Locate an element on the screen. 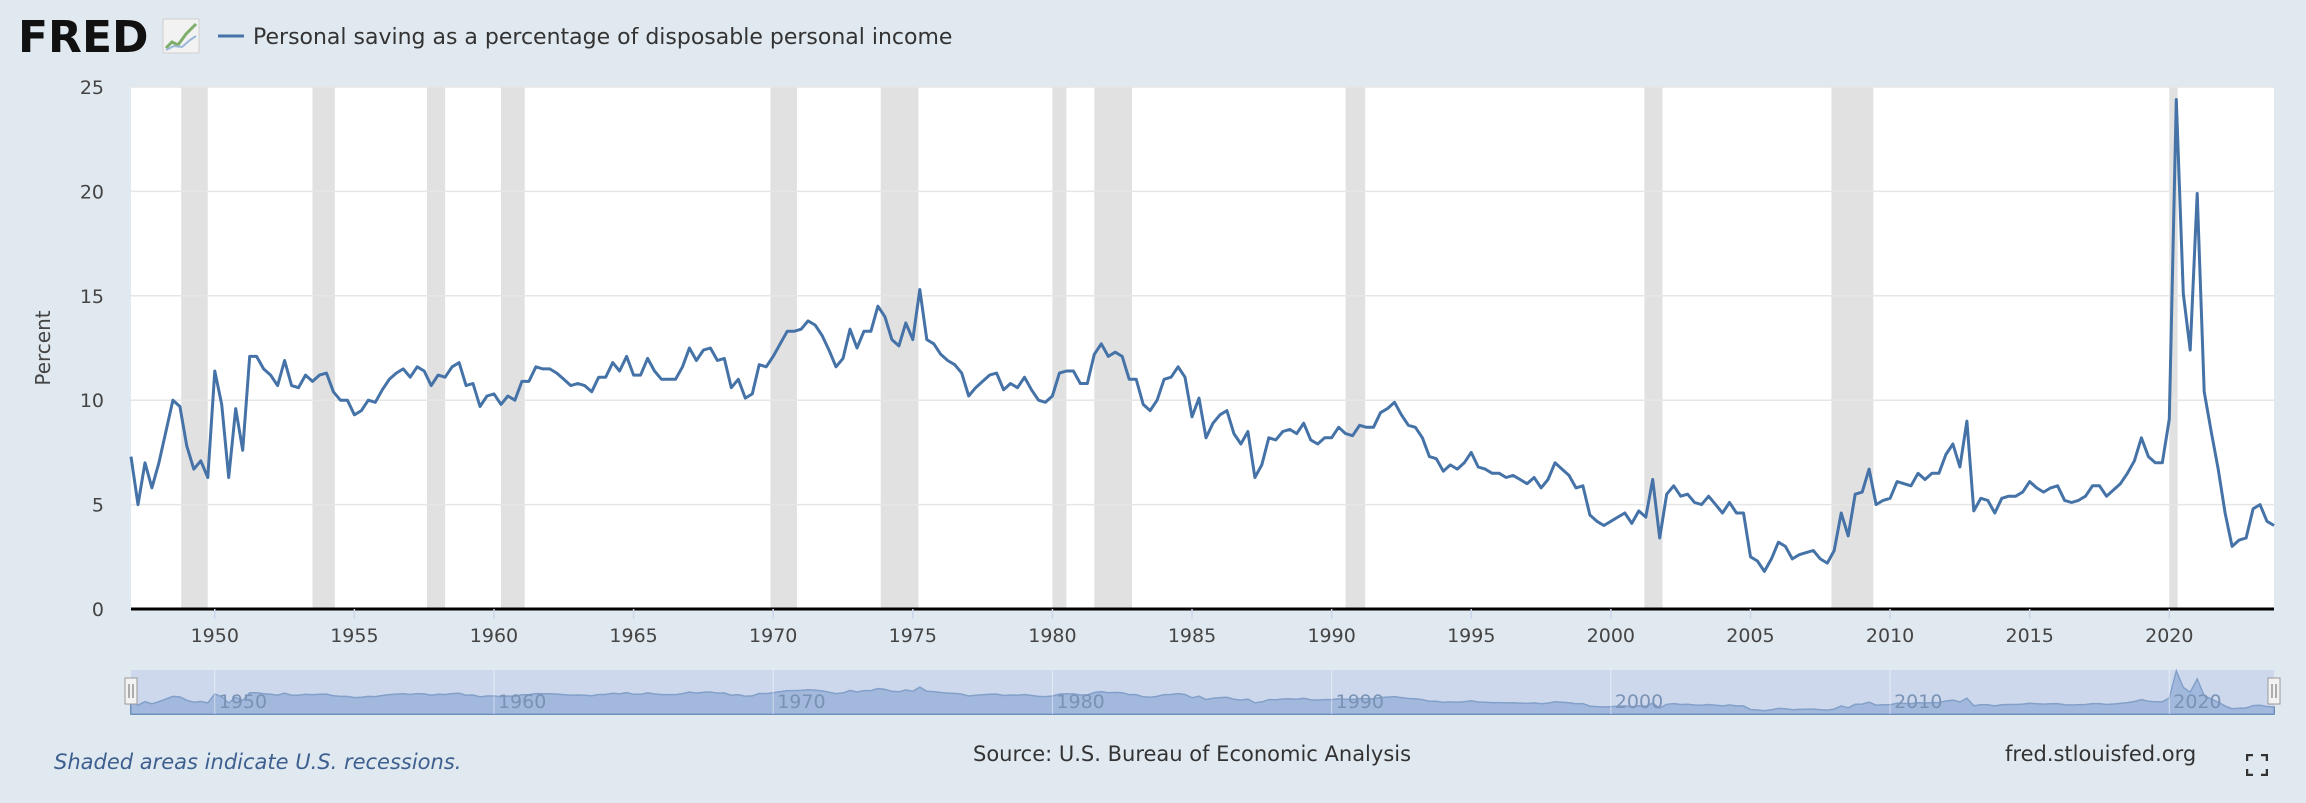 This screenshot has width=2306, height=803. navigator-tick-label-2020: 2020 is located at coordinates (2197, 702).